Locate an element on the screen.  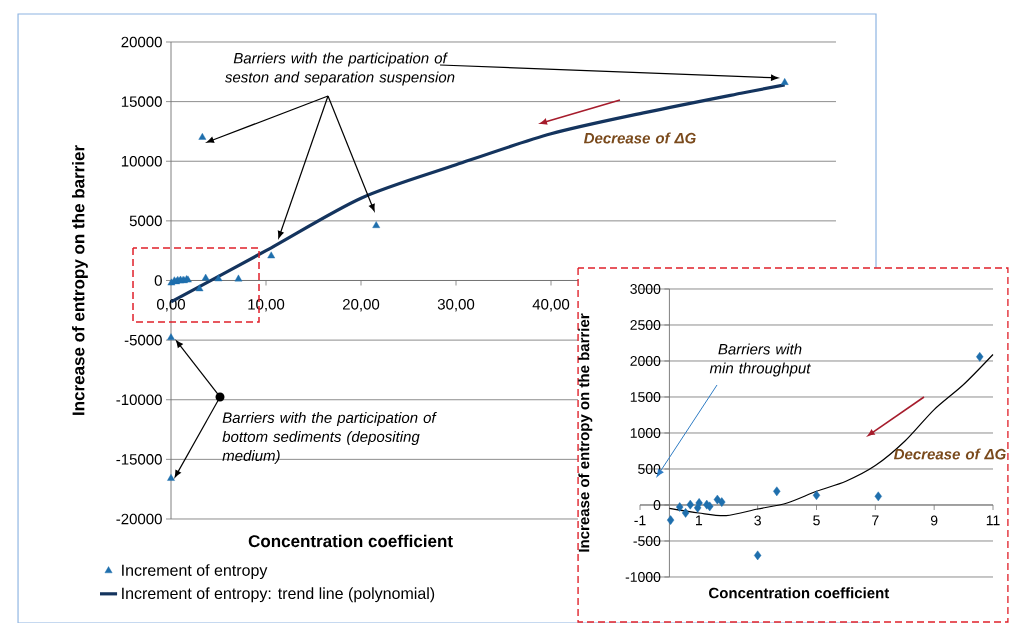
annotation: Barriers with min throughput is located at coordinates (760, 360).